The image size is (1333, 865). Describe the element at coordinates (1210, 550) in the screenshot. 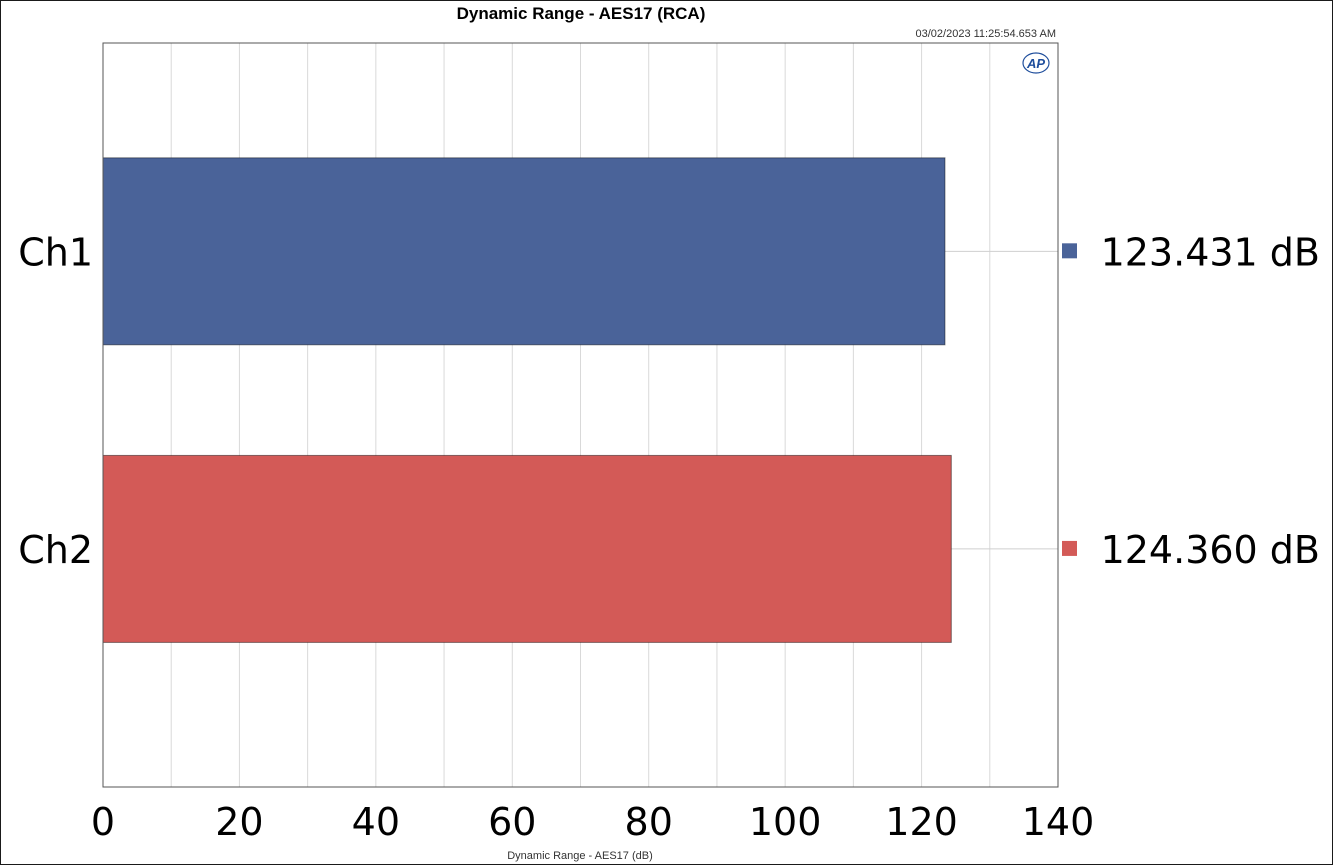

I see `value-label: 124.360 dB` at that location.